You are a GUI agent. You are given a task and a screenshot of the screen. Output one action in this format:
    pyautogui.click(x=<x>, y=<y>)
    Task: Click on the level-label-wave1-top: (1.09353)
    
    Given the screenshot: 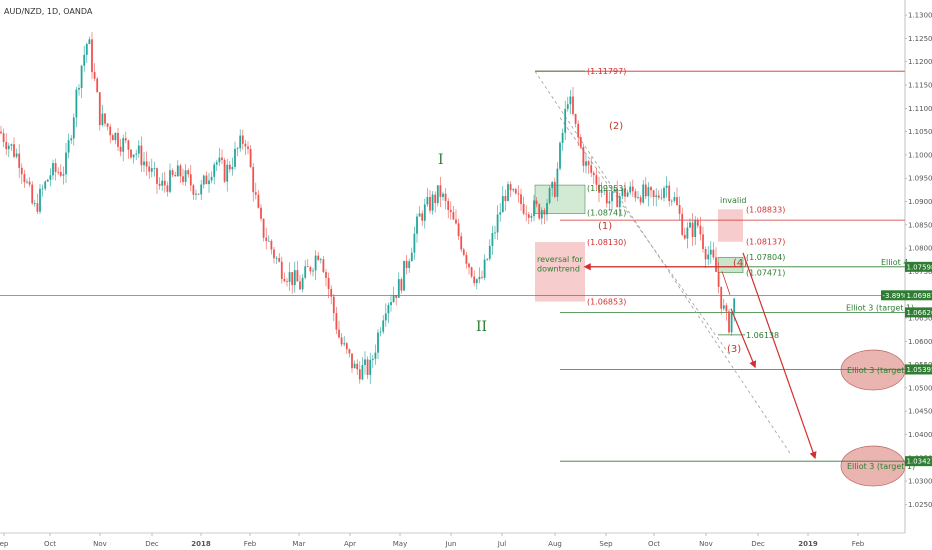 What is the action you would take?
    pyautogui.click(x=606, y=188)
    